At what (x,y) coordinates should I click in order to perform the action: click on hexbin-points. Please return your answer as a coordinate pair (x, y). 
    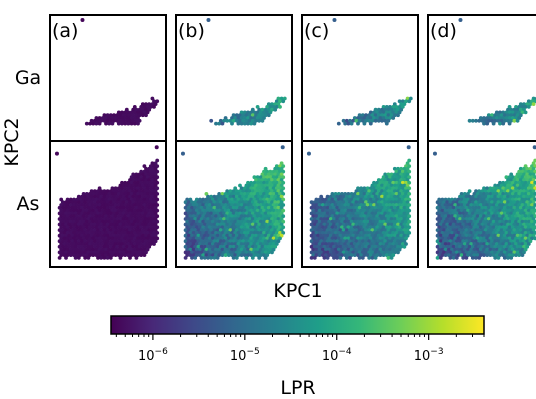
    Looking at the image, I should click on (497, 72).